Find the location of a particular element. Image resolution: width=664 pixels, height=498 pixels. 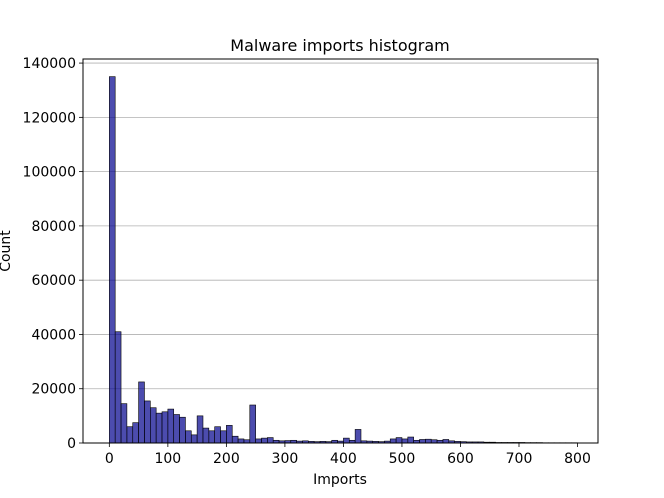

x-tick-label: 600 is located at coordinates (460, 459).